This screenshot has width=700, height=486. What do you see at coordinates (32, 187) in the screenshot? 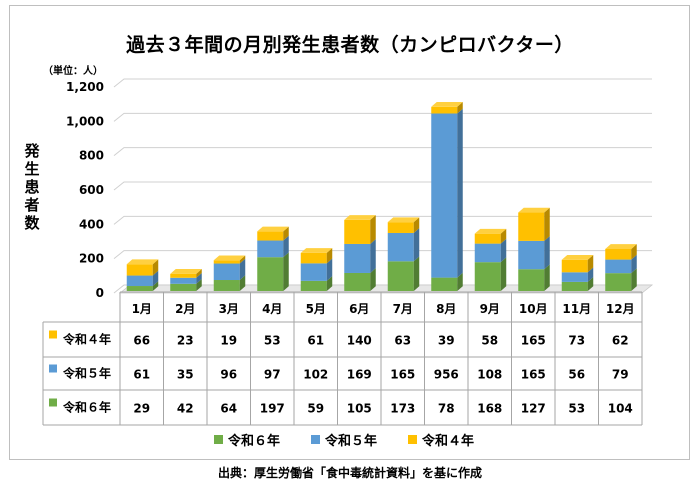
I see `y-axis-label: 発生患者数` at bounding box center [32, 187].